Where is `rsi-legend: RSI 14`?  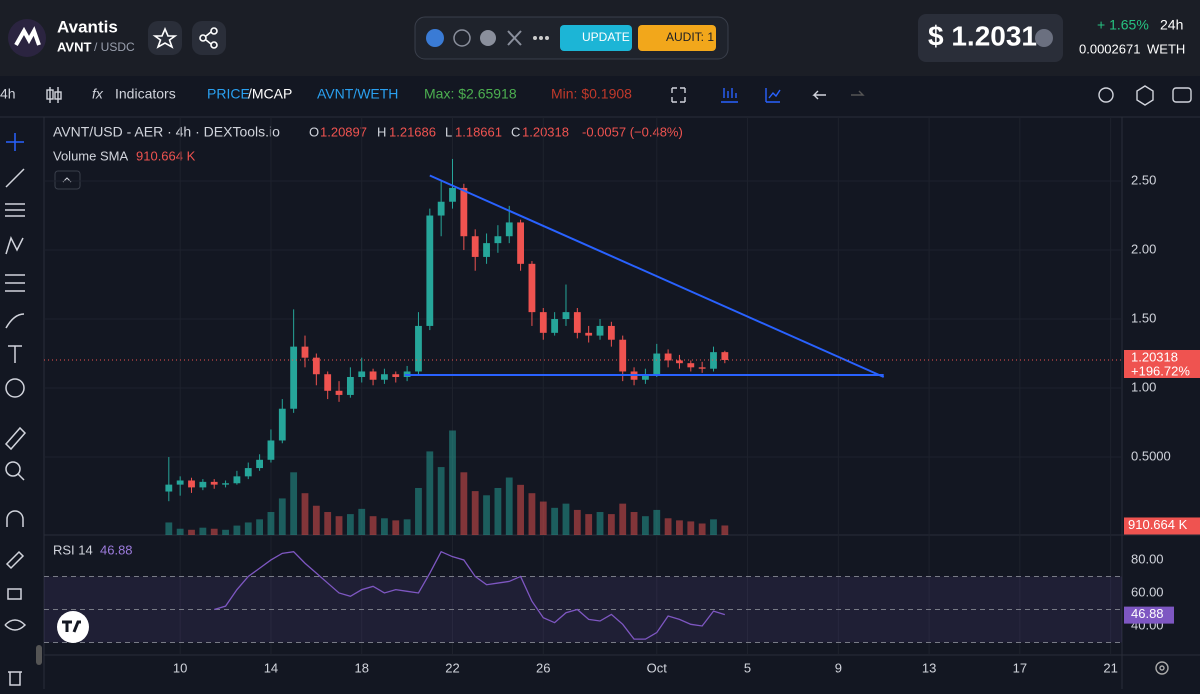
rsi-legend: RSI 14 is located at coordinates (73, 549).